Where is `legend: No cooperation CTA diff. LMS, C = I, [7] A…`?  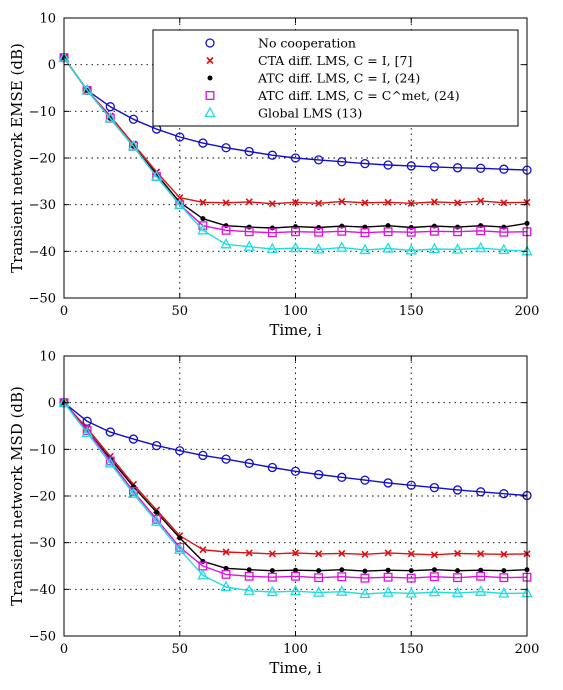 legend: No cooperation CTA diff. LMS, C = I, [7] A… is located at coordinates (335, 78).